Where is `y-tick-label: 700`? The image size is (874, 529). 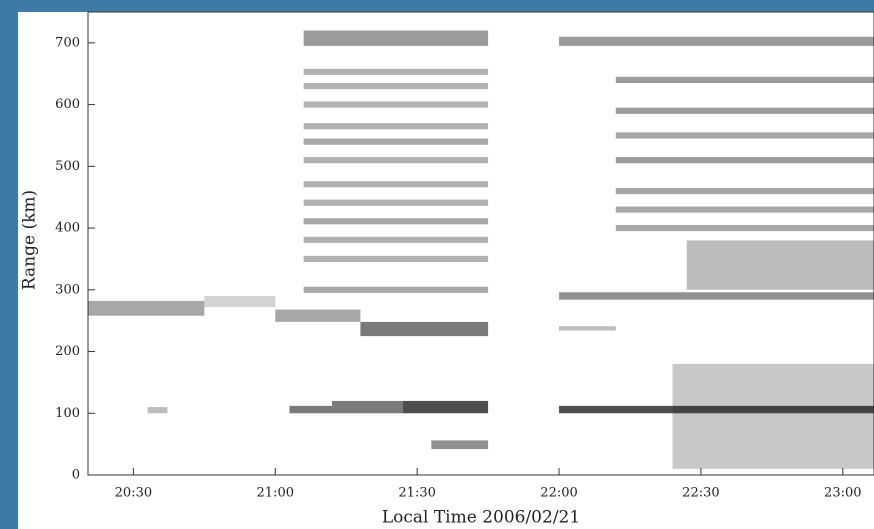
y-tick-label: 700 is located at coordinates (67, 42).